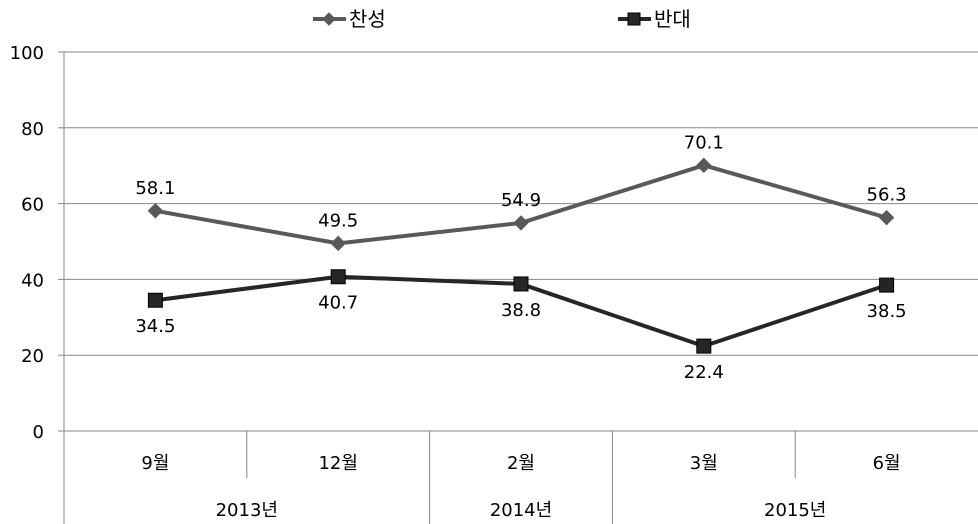 The height and width of the screenshot is (524, 978). Describe the element at coordinates (521, 310) in the screenshot. I see `data-label: 38.8` at that location.